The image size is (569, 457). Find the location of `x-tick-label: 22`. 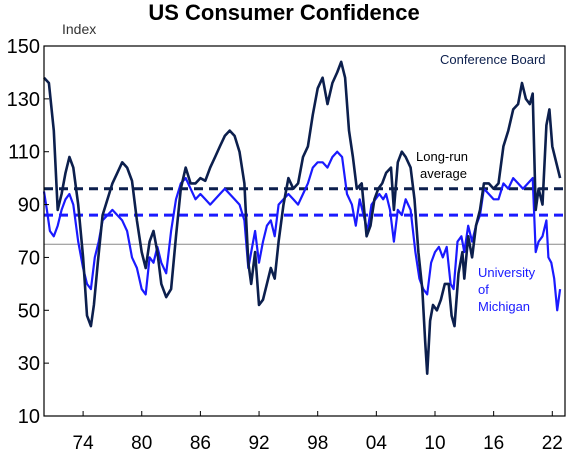

x-tick-label: 22 is located at coordinates (552, 443).